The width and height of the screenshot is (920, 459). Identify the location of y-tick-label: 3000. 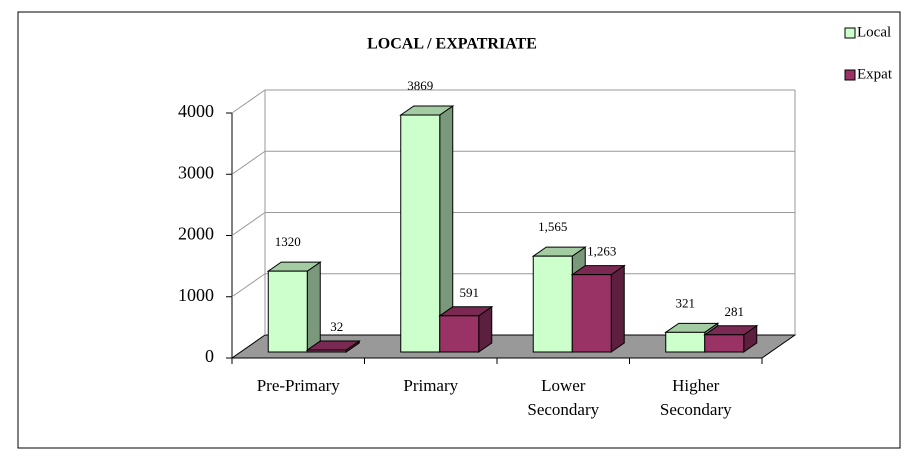
(196, 172).